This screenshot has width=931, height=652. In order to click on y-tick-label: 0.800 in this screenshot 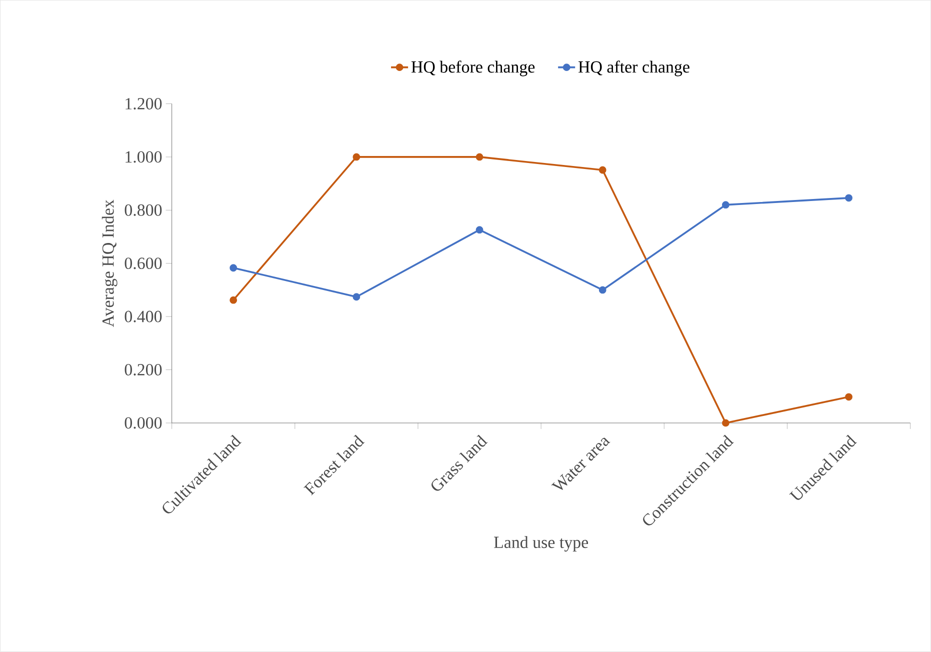, I will do `click(143, 210)`.